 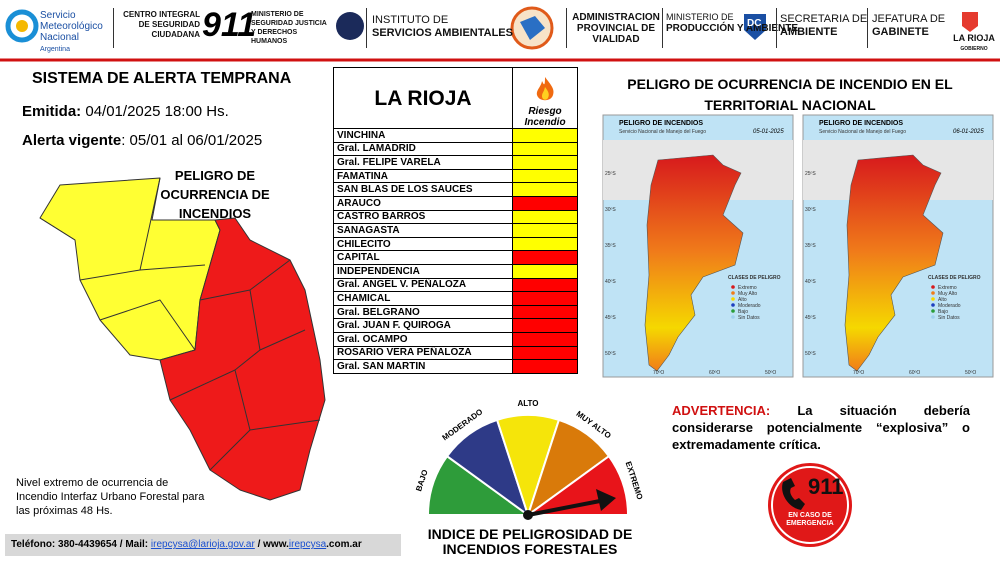 What do you see at coordinates (810, 505) in the screenshot?
I see `emergency-icon` at bounding box center [810, 505].